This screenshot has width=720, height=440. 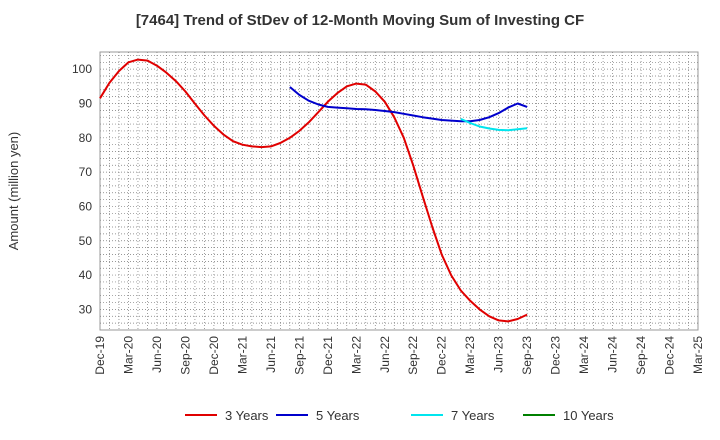 What do you see at coordinates (86, 206) in the screenshot?
I see `y-tick-label: 60` at bounding box center [86, 206].